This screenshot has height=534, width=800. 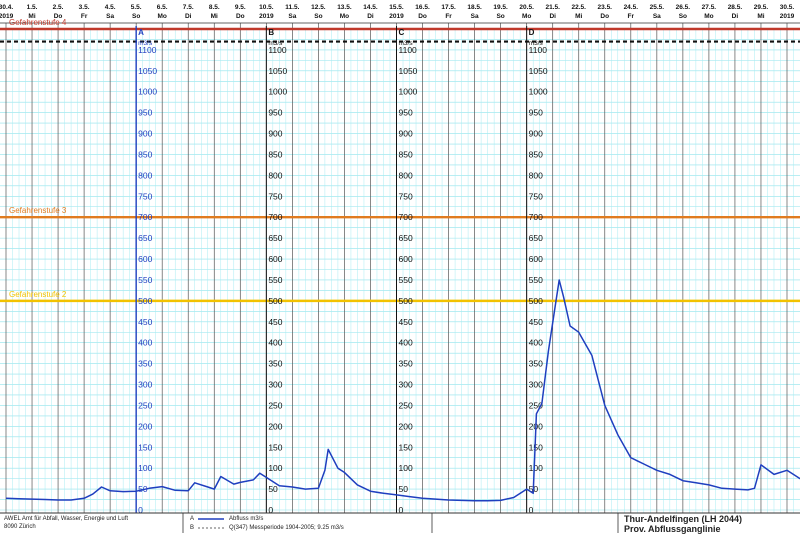 What do you see at coordinates (162, 7) in the screenshot?
I see `date-label: 6.5.` at bounding box center [162, 7].